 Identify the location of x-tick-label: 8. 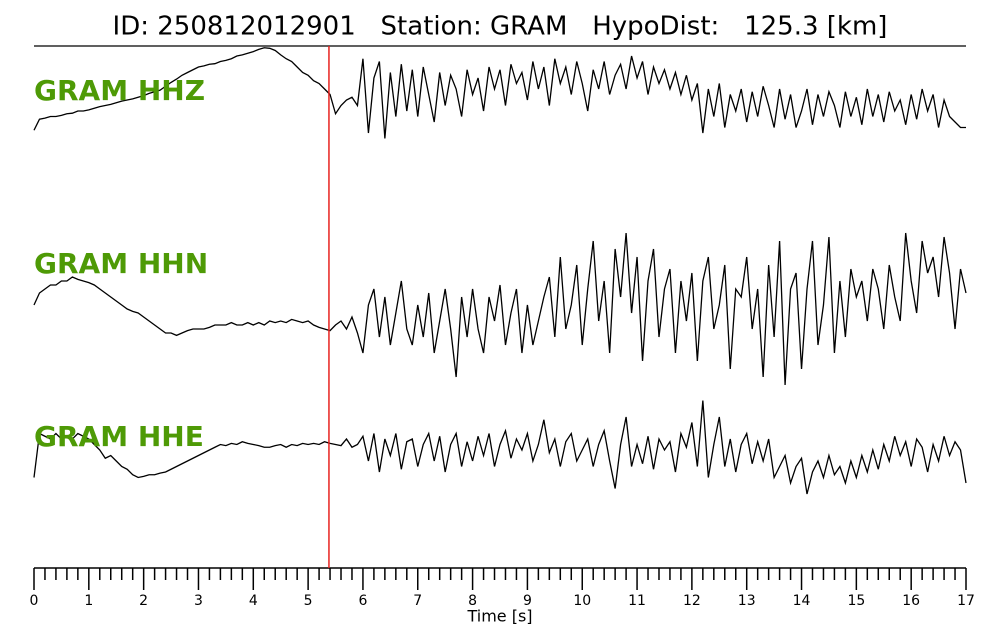
(472, 601).